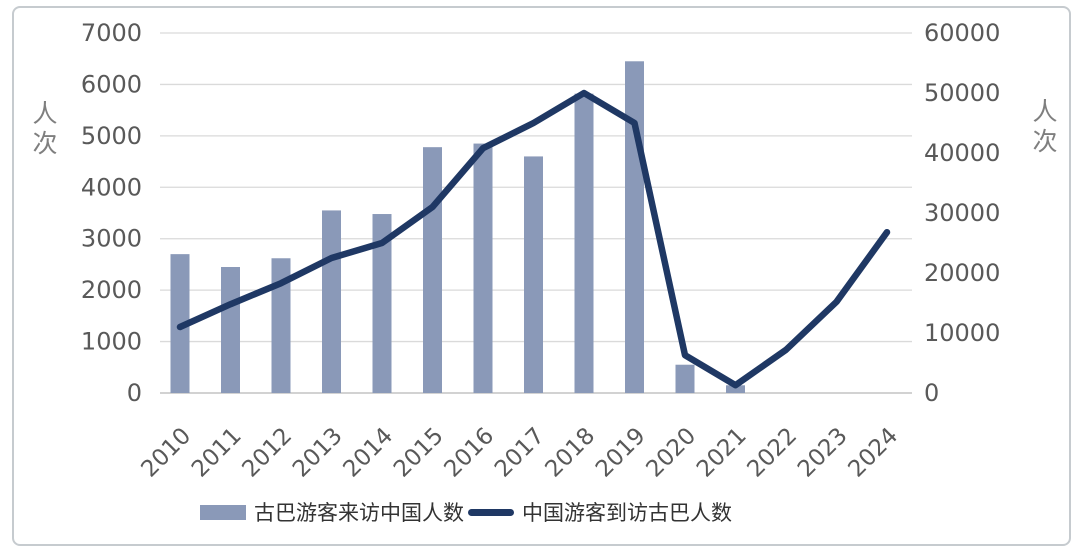 The image size is (1080, 559). I want to click on bar-2018, so click(584, 243).